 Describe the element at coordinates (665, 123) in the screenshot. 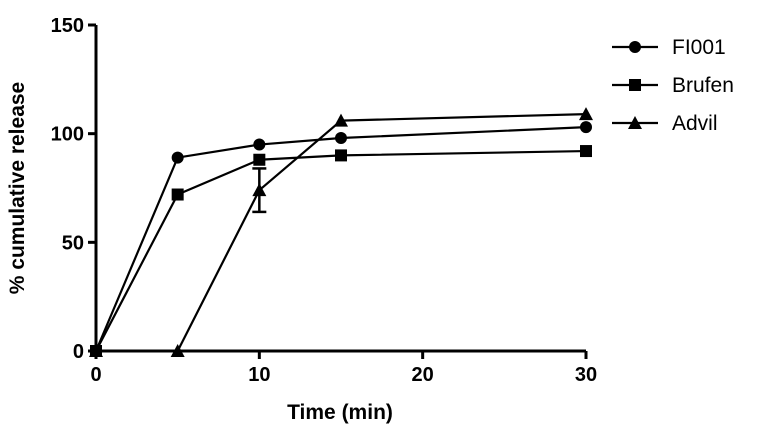

I see `legend-item-advil: Advil` at that location.